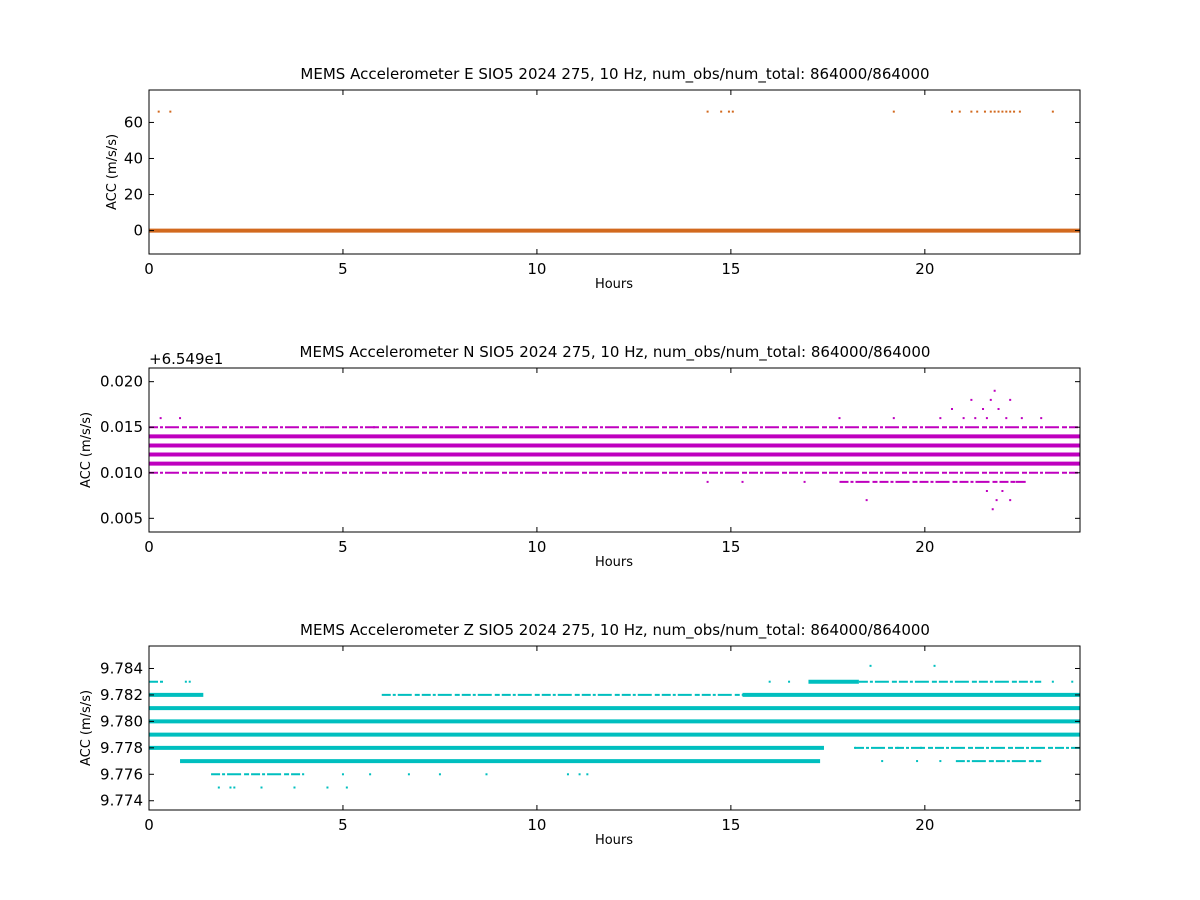 The width and height of the screenshot is (1200, 900). What do you see at coordinates (149, 825) in the screenshot?
I see `panel-z-x-tick-label: 0` at bounding box center [149, 825].